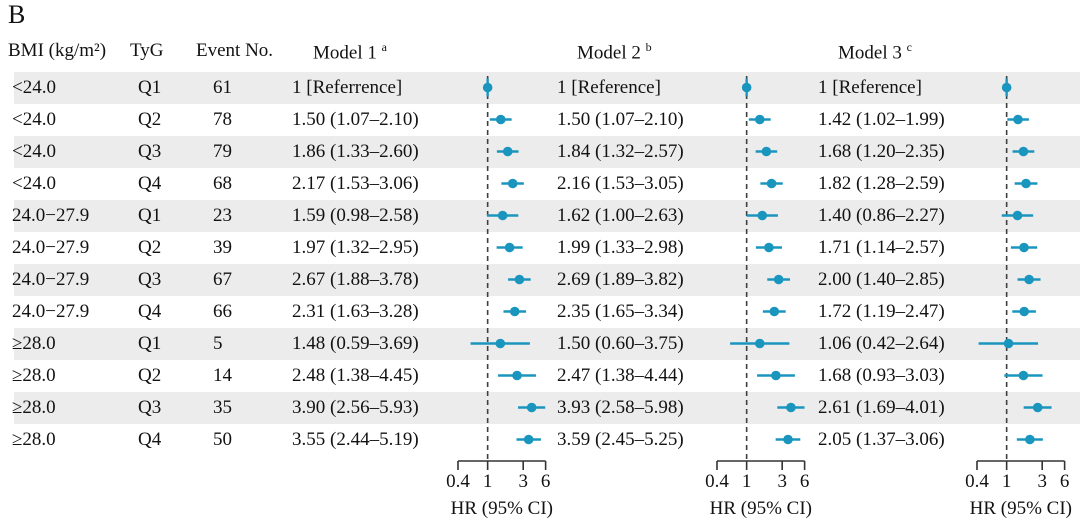  Describe the element at coordinates (355, 215) in the screenshot. I see `model1-hr-label: 1.59 (0.98–2.58)` at that location.